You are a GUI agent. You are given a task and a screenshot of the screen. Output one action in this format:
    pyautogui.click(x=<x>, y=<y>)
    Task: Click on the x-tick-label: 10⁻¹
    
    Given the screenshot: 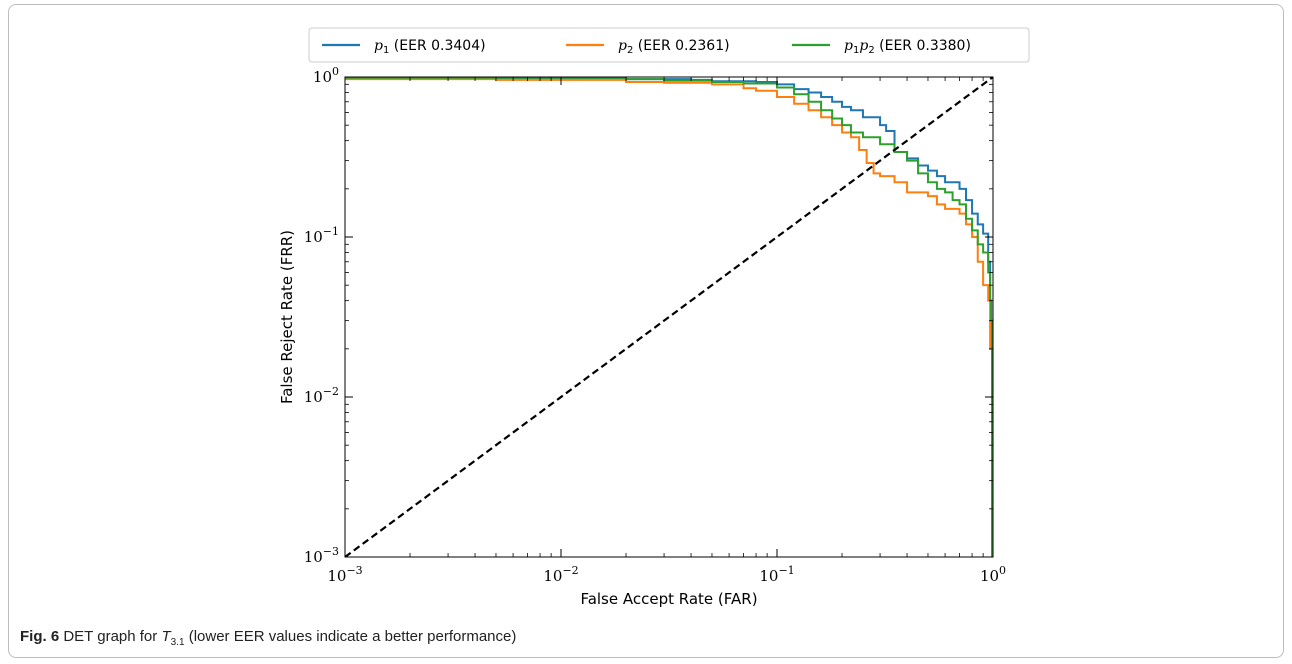 What is the action you would take?
    pyautogui.click(x=776, y=574)
    